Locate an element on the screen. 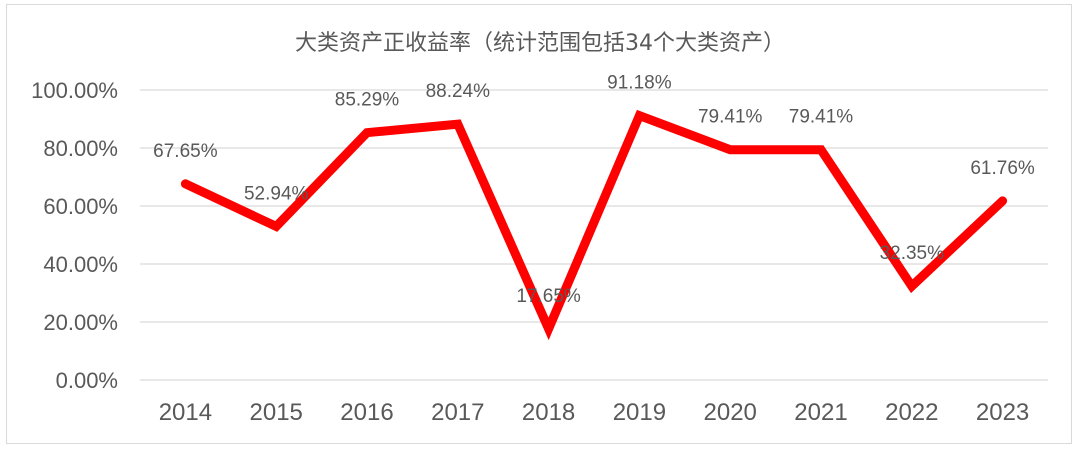 This screenshot has width=1080, height=451. data-label-2021: 79.41% is located at coordinates (821, 117).